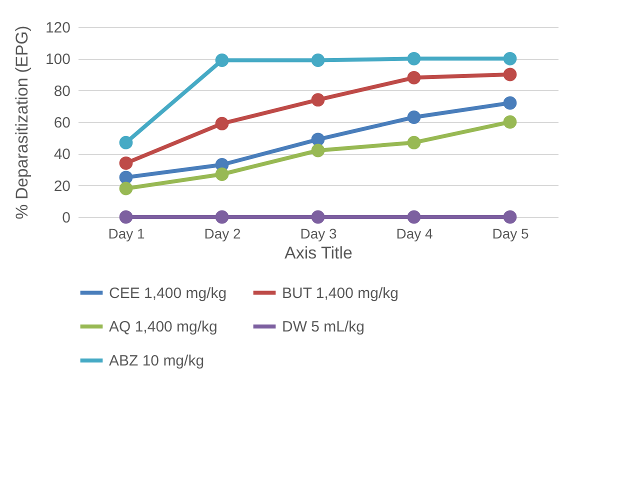 This screenshot has height=487, width=621. I want to click on y-tick-label: 80, so click(62, 91).